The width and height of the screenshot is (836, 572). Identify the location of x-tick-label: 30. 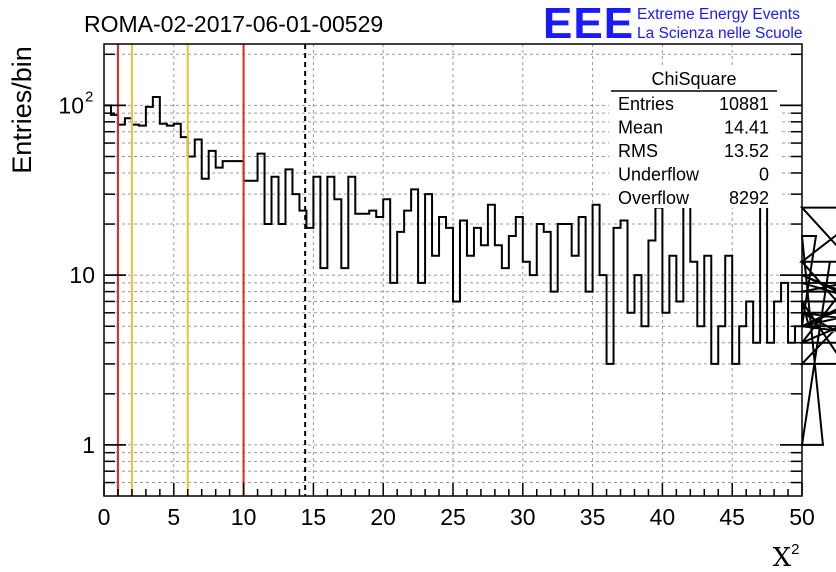
(523, 517).